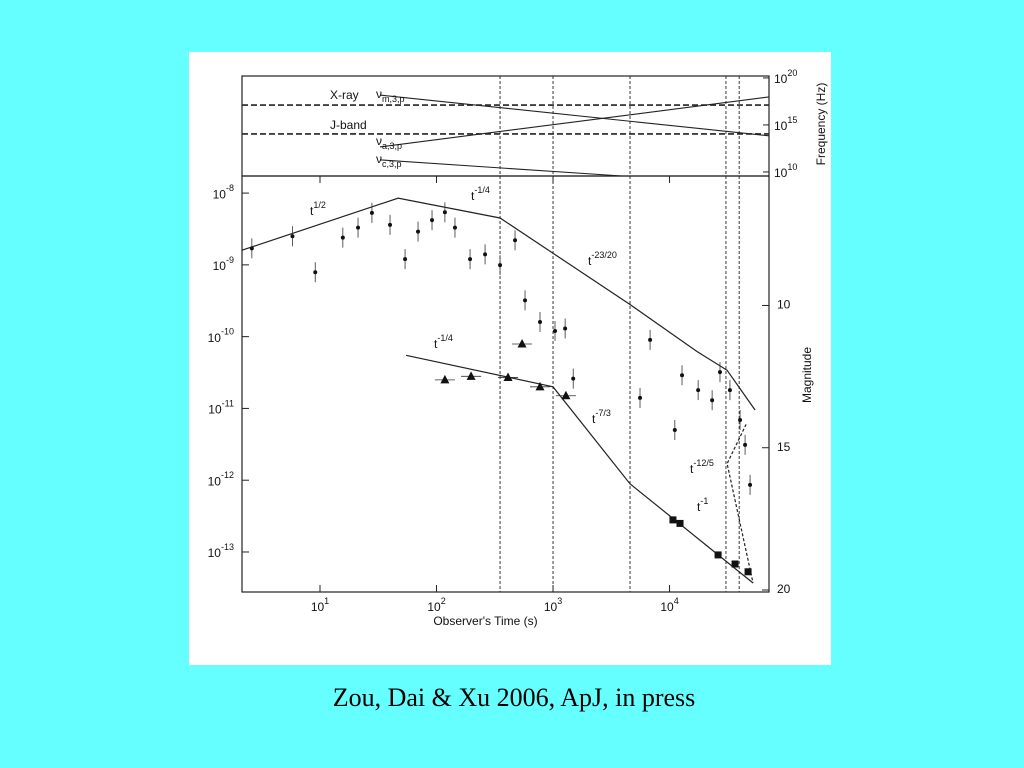 The width and height of the screenshot is (1024, 768). What do you see at coordinates (344, 95) in the screenshot?
I see `band-label: X-ray` at bounding box center [344, 95].